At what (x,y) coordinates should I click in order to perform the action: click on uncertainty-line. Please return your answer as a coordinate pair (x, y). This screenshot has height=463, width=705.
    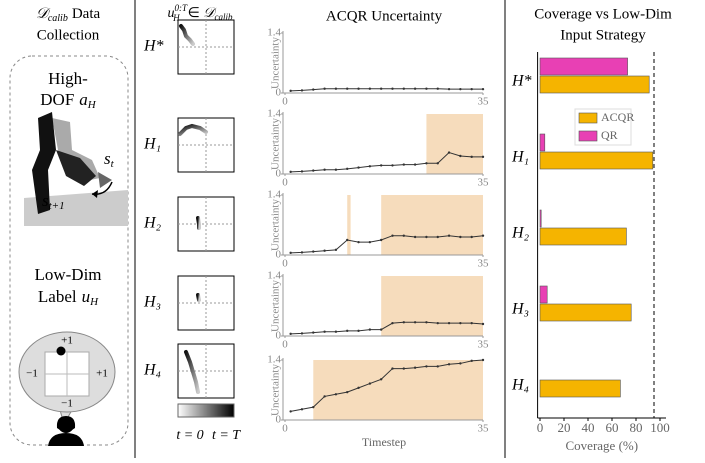
    Looking at the image, I should click on (387, 385).